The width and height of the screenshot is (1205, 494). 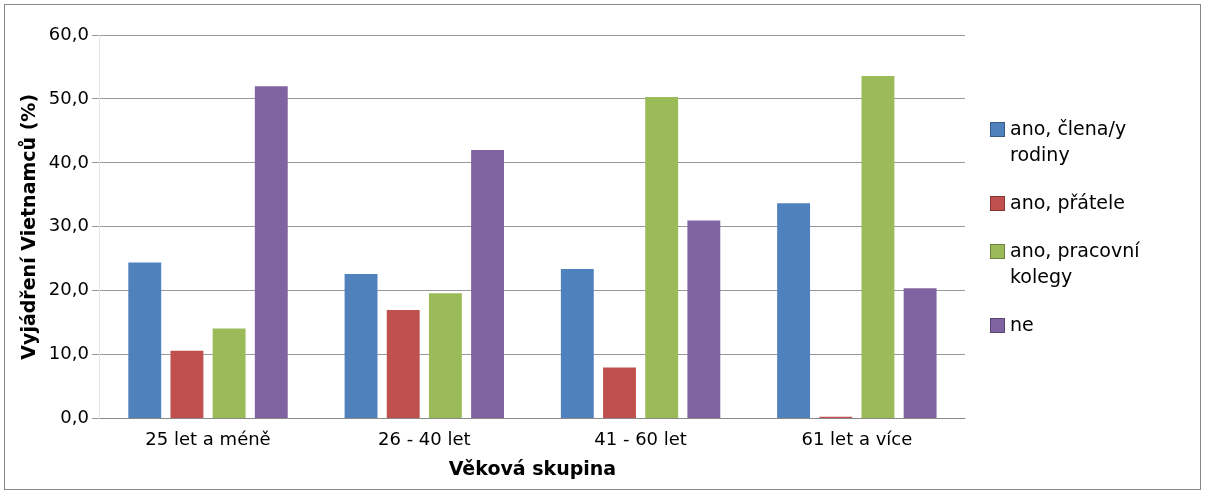 I want to click on y-tick-label: 20,0, so click(x=68, y=289).